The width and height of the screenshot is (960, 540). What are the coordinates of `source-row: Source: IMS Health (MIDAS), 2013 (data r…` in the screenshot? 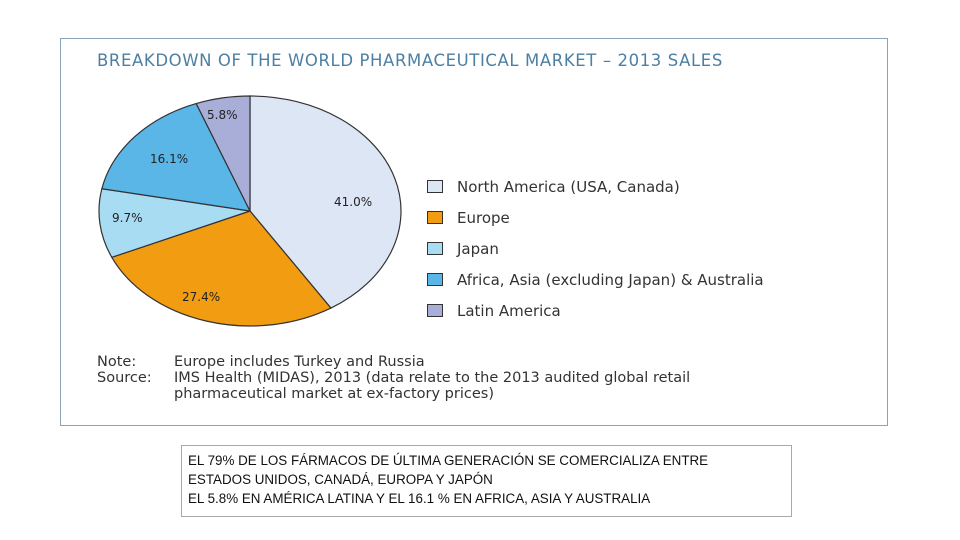 It's located at (393, 378).